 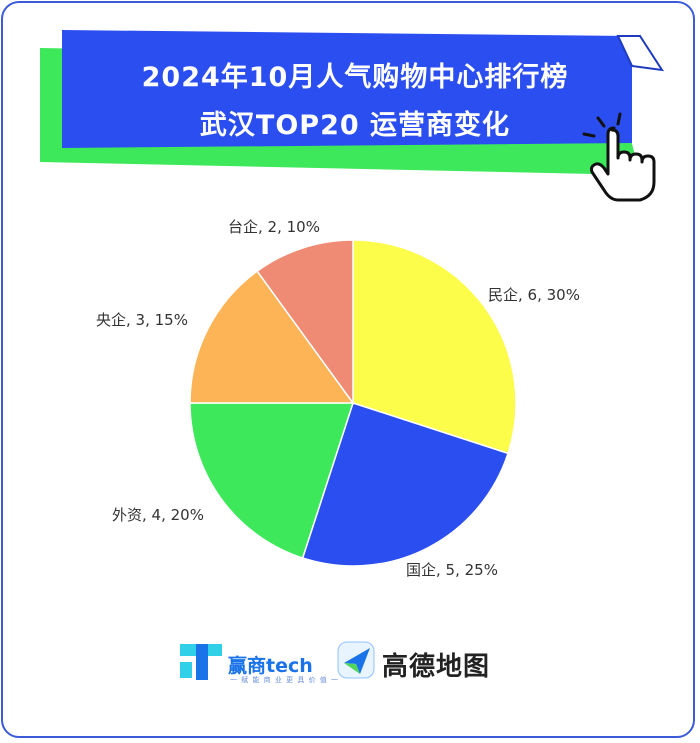 I want to click on yingshang-logo-text: 赢商tech, so click(x=270, y=666).